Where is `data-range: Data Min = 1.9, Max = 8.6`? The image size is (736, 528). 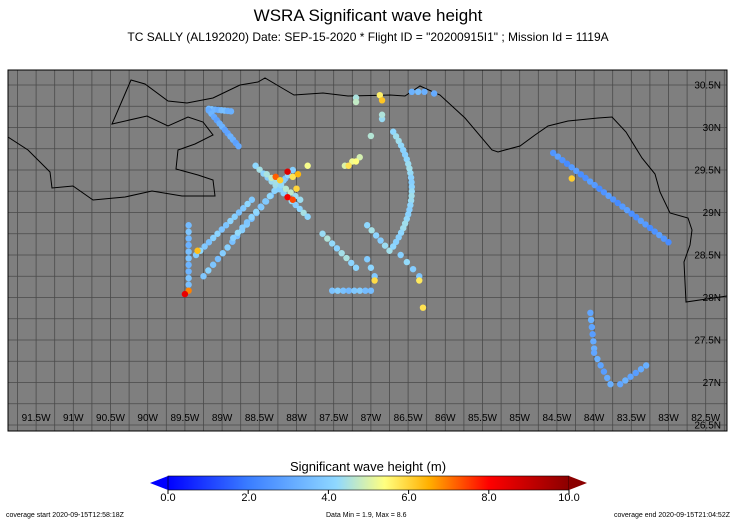
data-range: Data Min = 1.9, Max = 8.6 is located at coordinates (366, 515).